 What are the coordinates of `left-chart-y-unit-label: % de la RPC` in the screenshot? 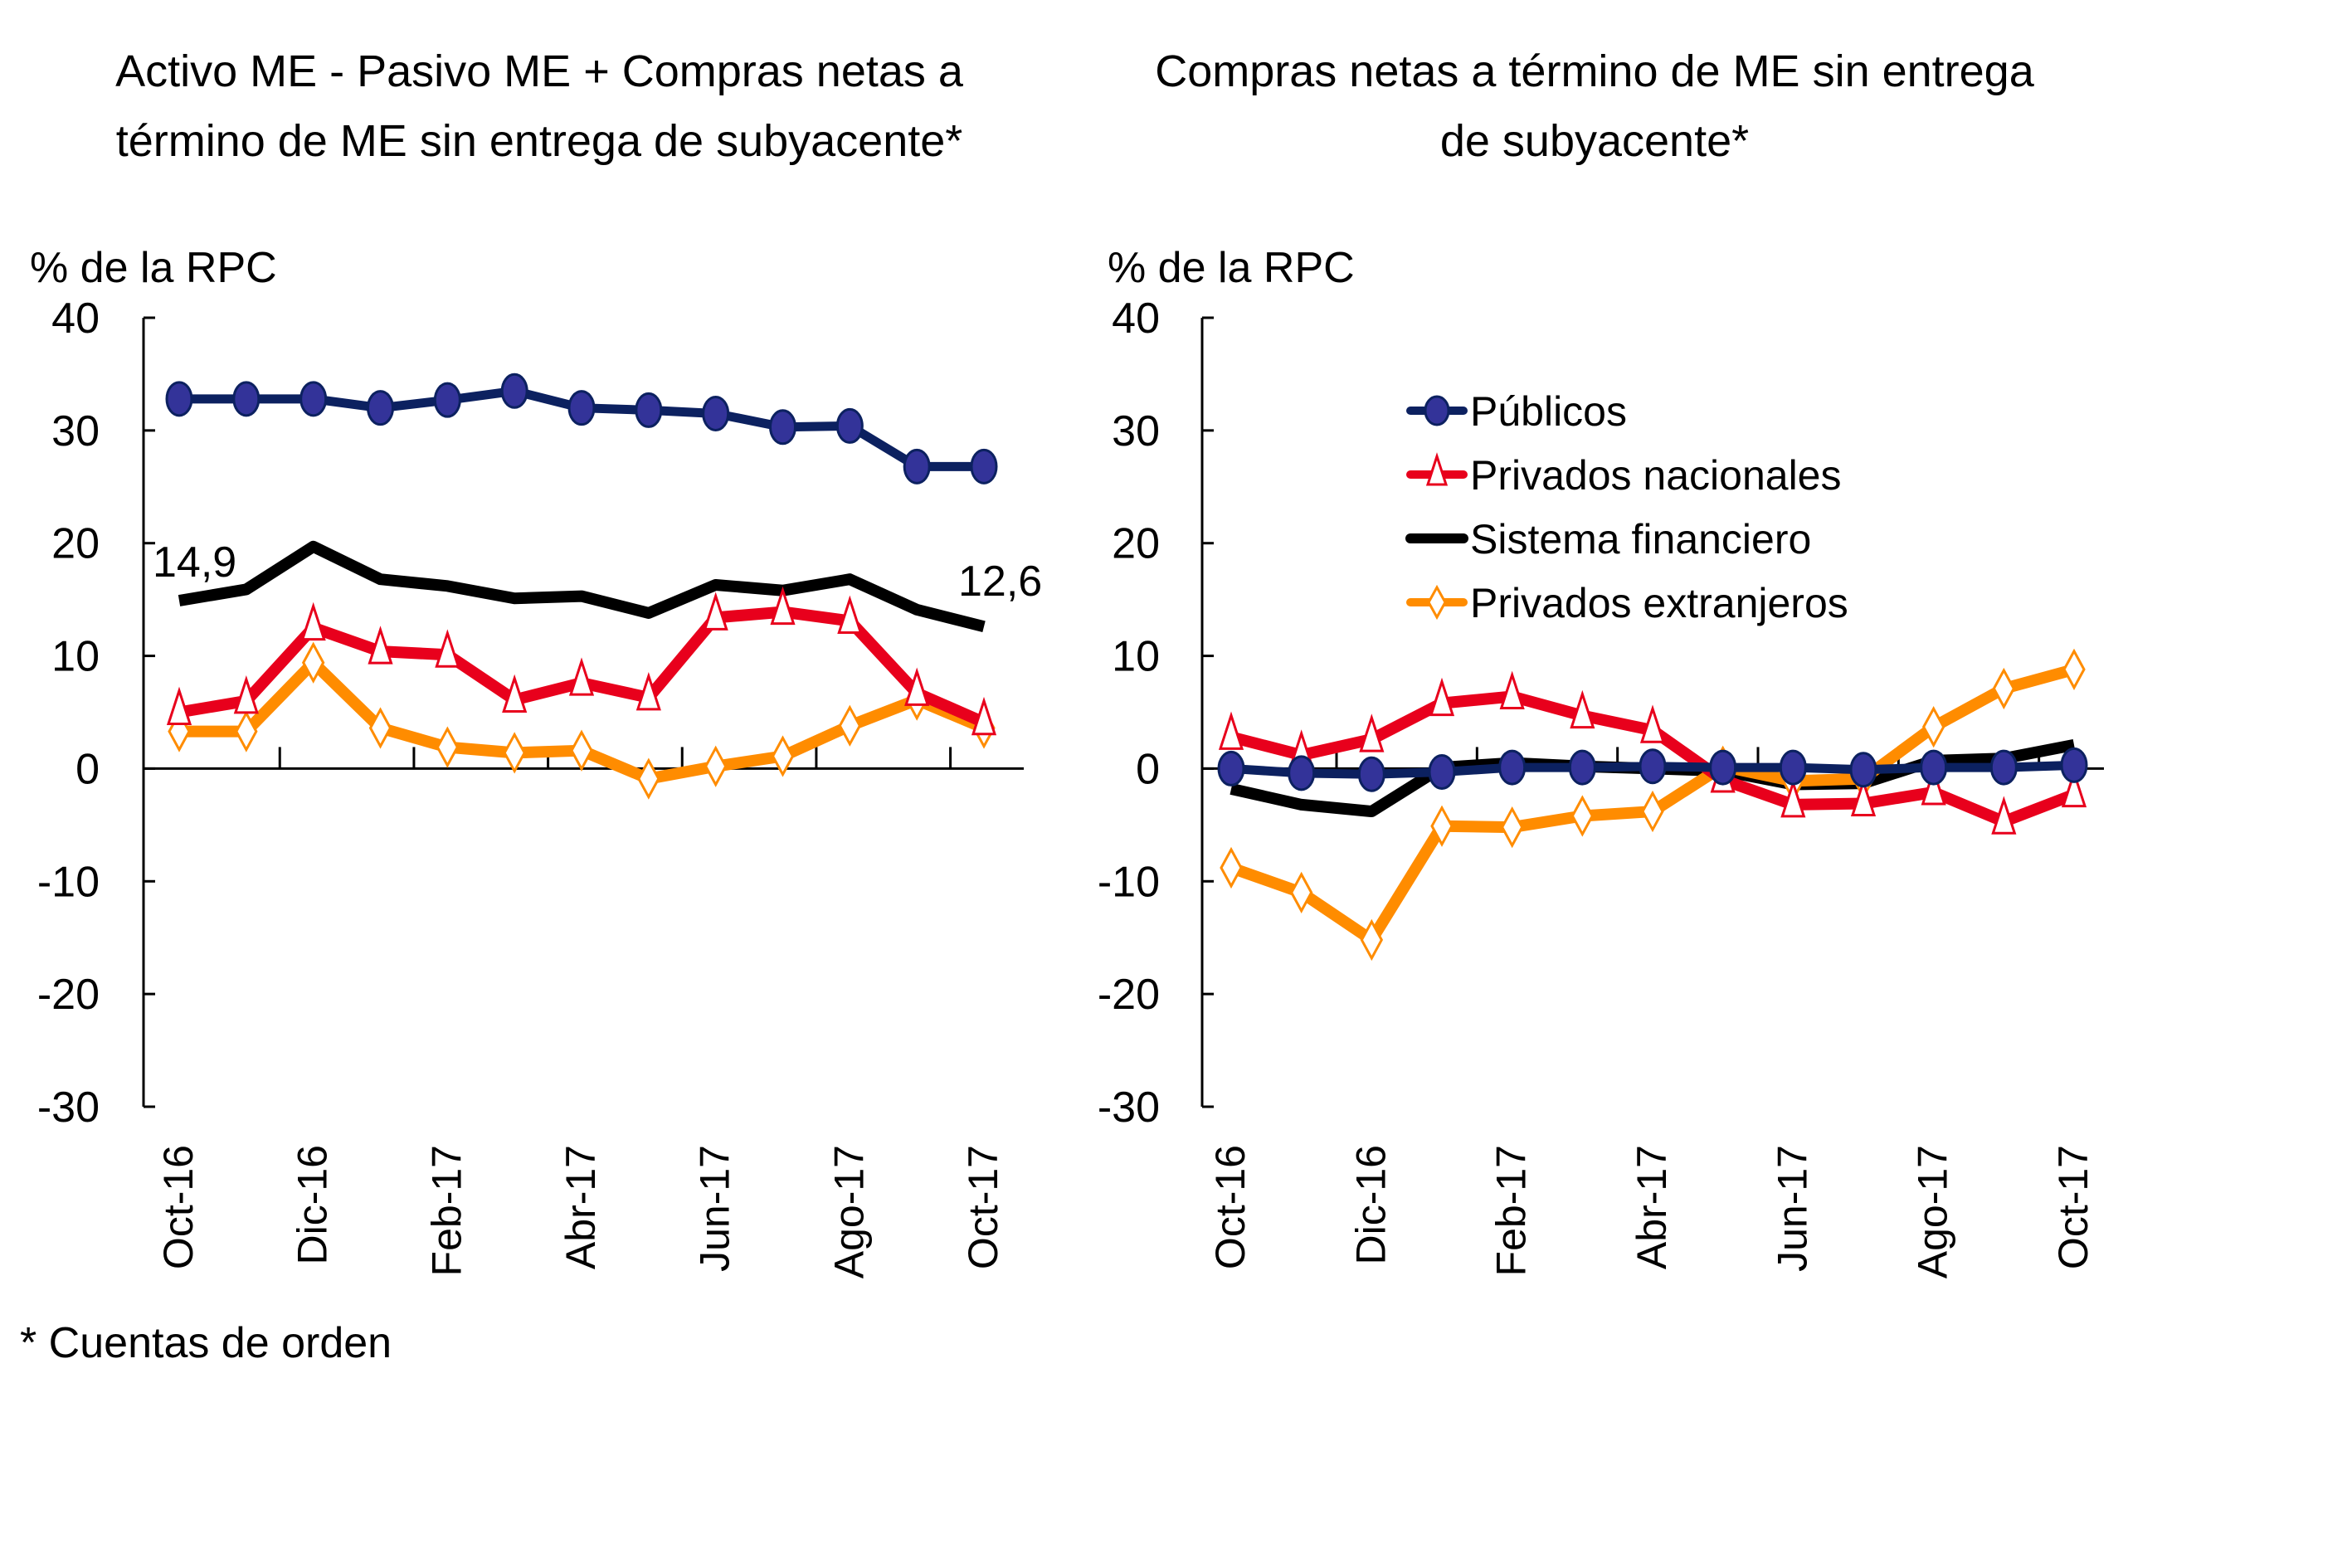 It's located at (153, 268).